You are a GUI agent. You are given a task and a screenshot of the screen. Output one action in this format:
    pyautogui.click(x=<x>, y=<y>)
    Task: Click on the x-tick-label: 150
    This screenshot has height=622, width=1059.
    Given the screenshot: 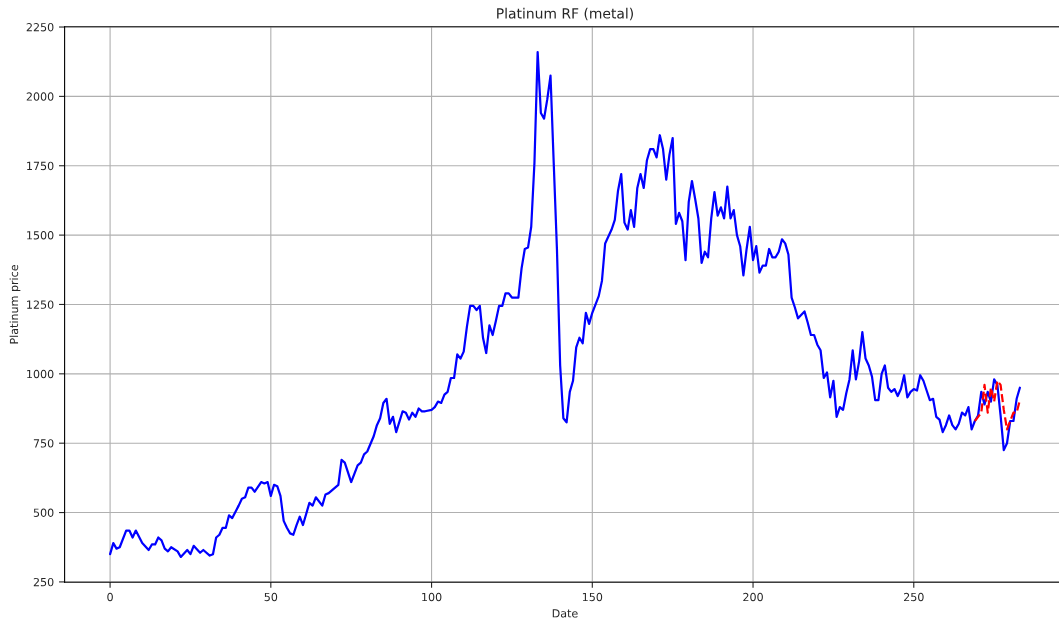 What is the action you would take?
    pyautogui.click(x=592, y=597)
    